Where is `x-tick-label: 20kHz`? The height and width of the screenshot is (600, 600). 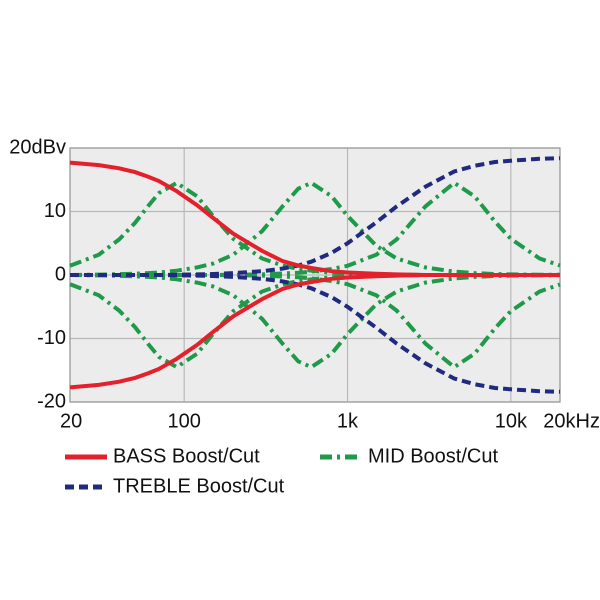
x-tick-label: 20kHz is located at coordinates (571, 421).